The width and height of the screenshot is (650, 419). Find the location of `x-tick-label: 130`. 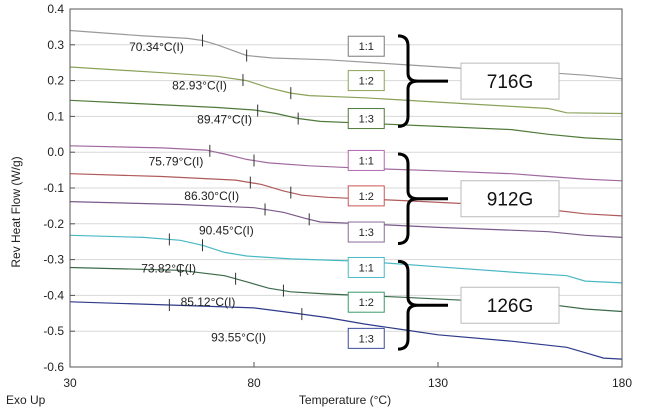

x-tick-label: 130 is located at coordinates (438, 383).